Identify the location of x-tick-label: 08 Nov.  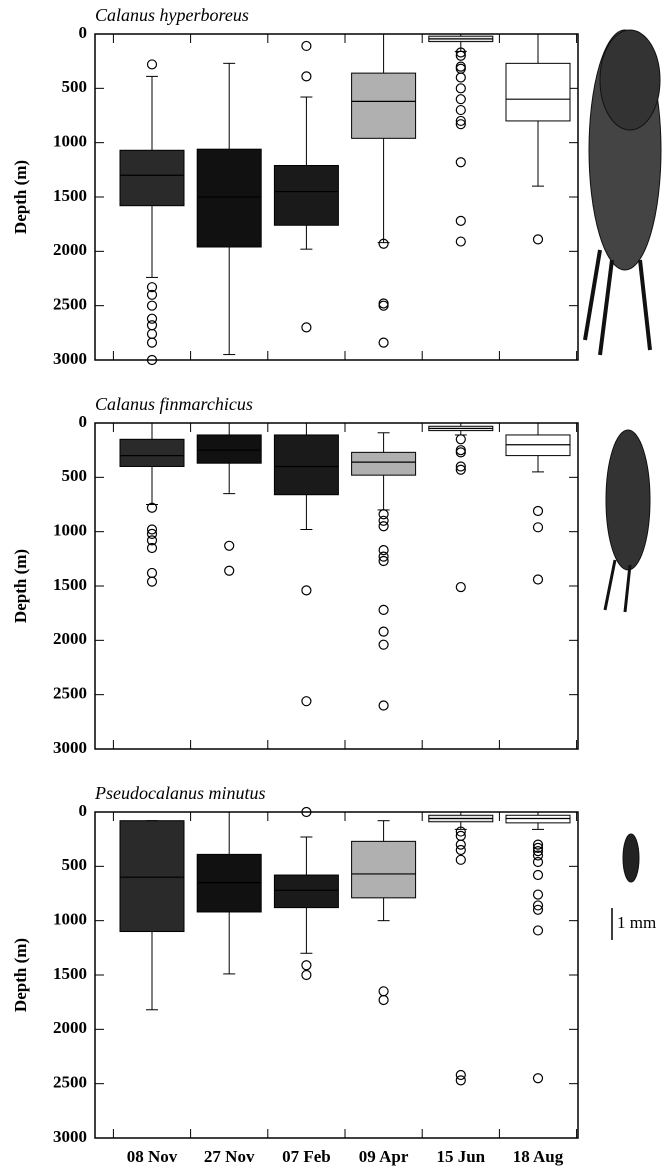
(152, 1156).